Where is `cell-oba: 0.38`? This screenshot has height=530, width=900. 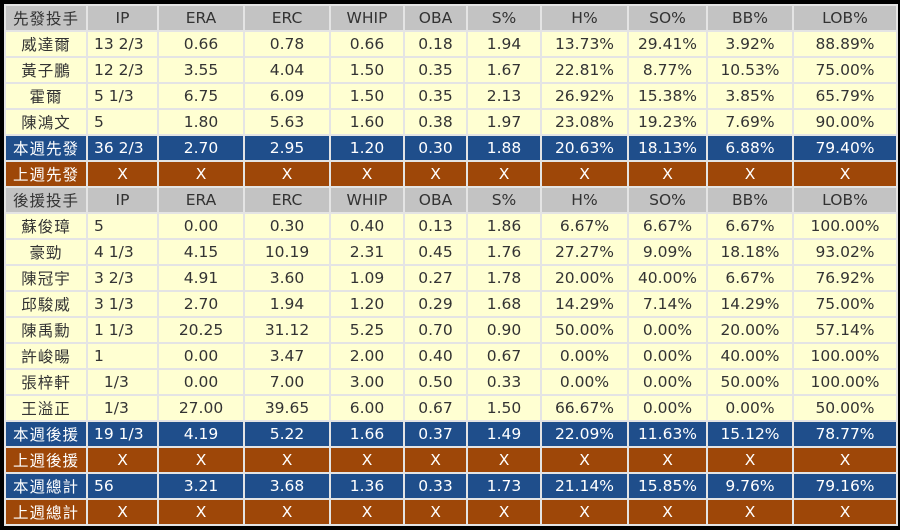 cell-oba: 0.38 is located at coordinates (435, 122).